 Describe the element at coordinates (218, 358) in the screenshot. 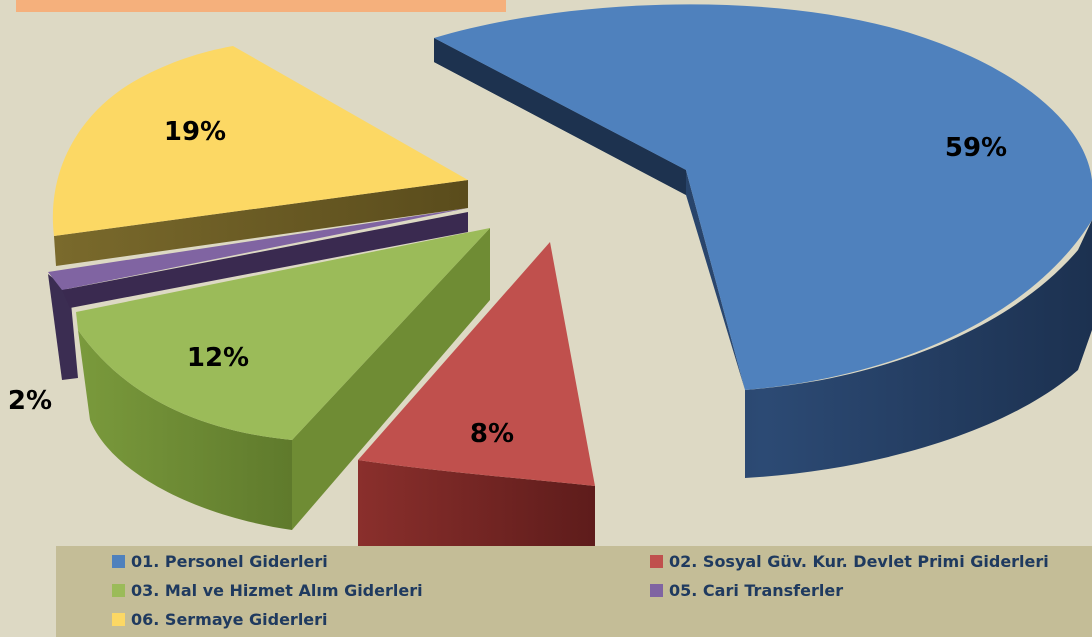

I see `data-label-mal-hizmet: 12%` at that location.